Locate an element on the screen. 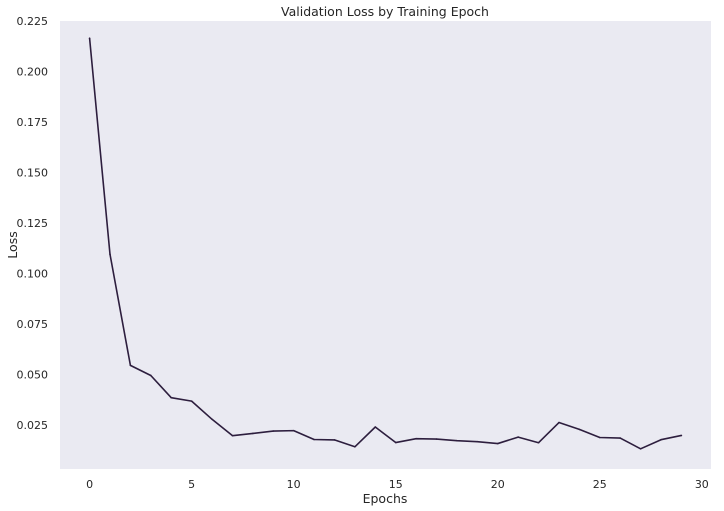  x-tick-label: 25 is located at coordinates (600, 484).